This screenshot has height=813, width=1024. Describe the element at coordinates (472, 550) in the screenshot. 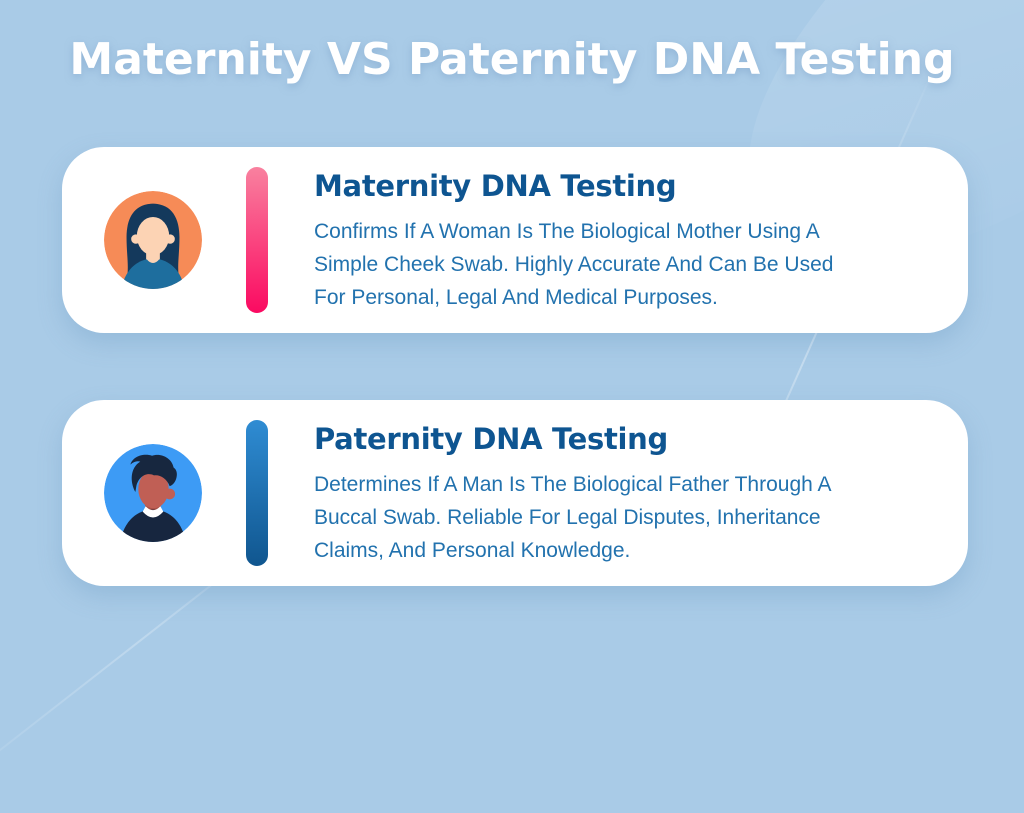

I see `paternity-body-line: Claims, And Personal Knowledge.` at that location.